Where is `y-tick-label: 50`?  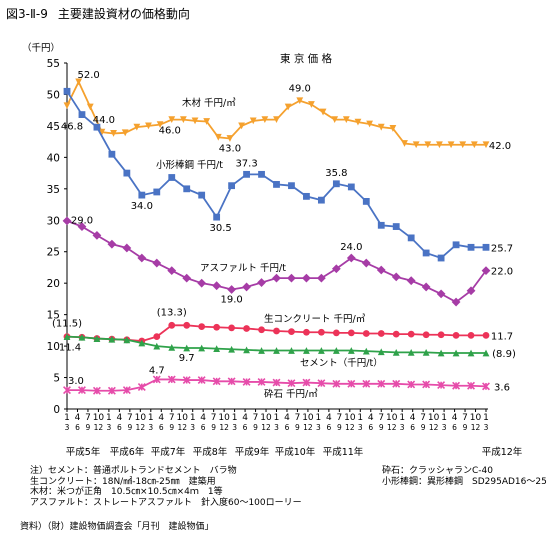
y-tick-label: 50 is located at coordinates (53, 95).